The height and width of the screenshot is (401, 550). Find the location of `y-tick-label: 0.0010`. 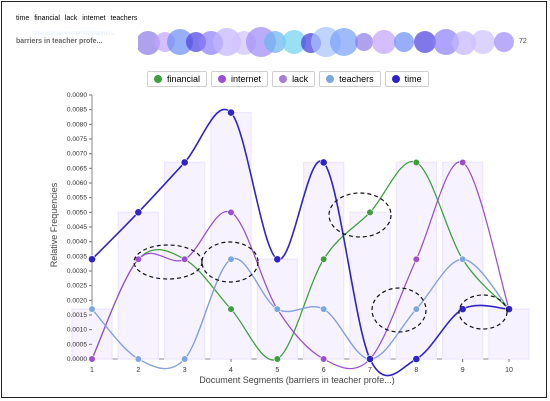

y-tick-label: 0.0010 is located at coordinates (77, 330).